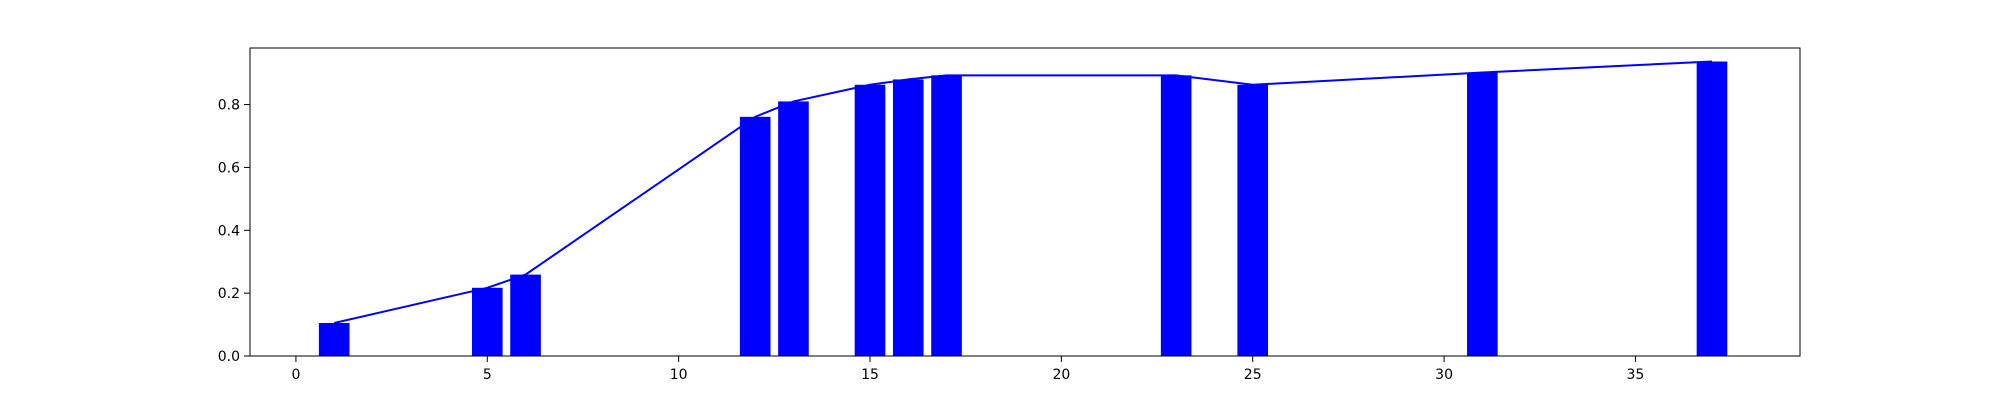  What do you see at coordinates (229, 357) in the screenshot?
I see `y-tick-label: 0.0` at bounding box center [229, 357].